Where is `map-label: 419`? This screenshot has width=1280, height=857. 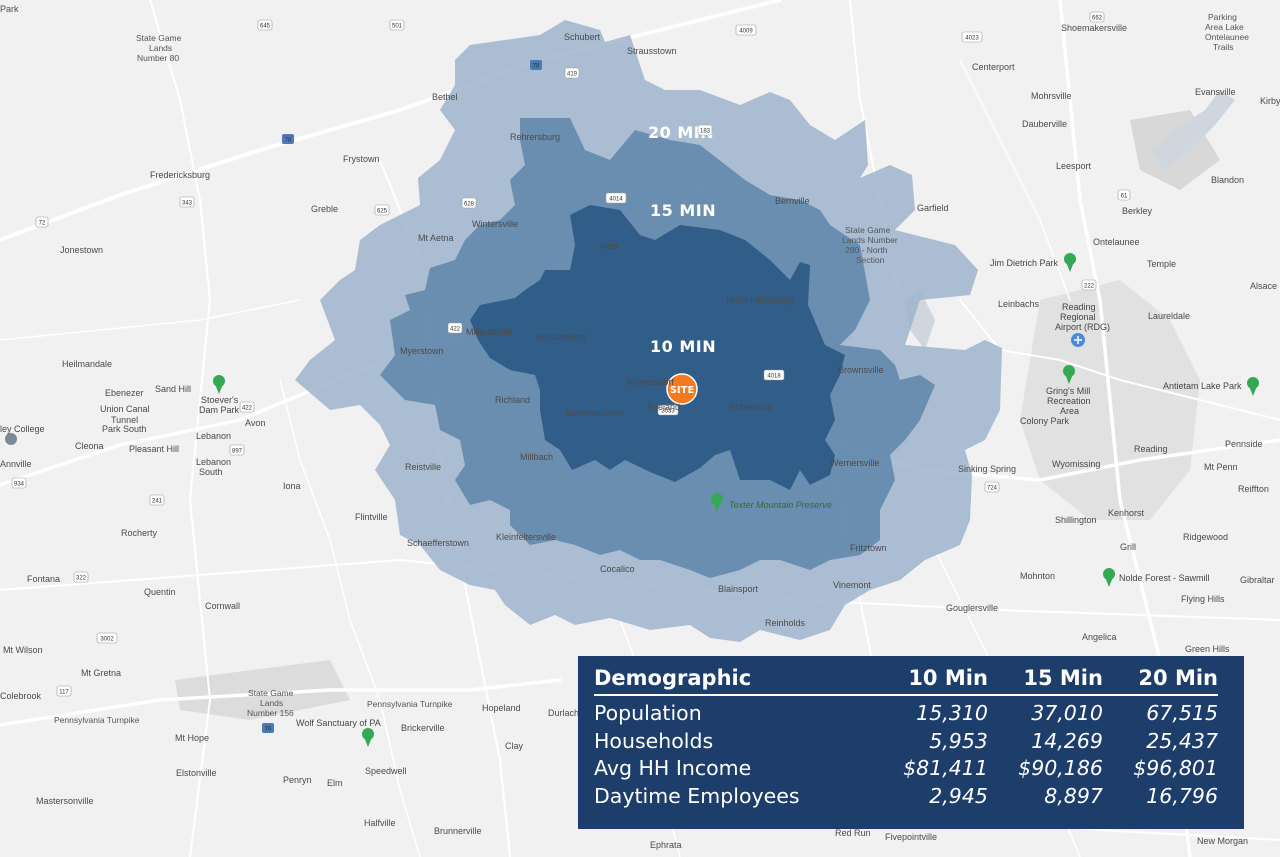
map-label: 419 is located at coordinates (572, 75).